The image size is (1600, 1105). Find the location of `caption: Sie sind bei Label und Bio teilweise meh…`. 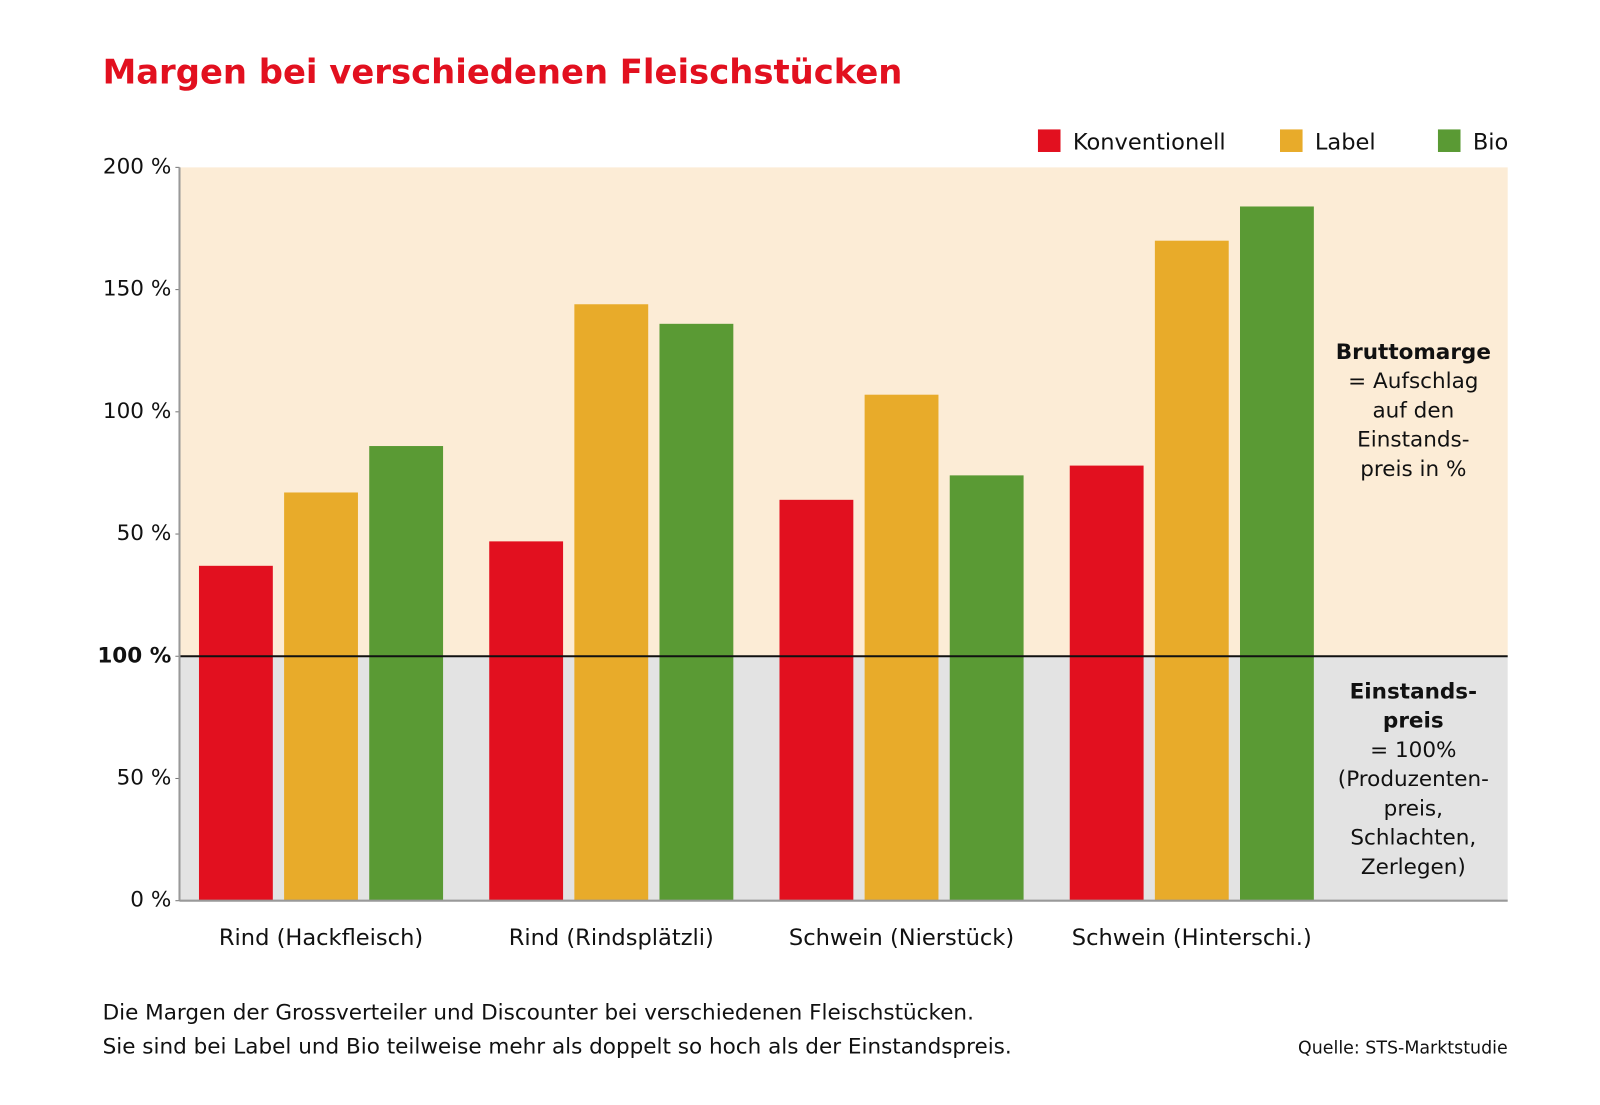

caption: Sie sind bei Label und Bio teilweise meh… is located at coordinates (557, 1046).